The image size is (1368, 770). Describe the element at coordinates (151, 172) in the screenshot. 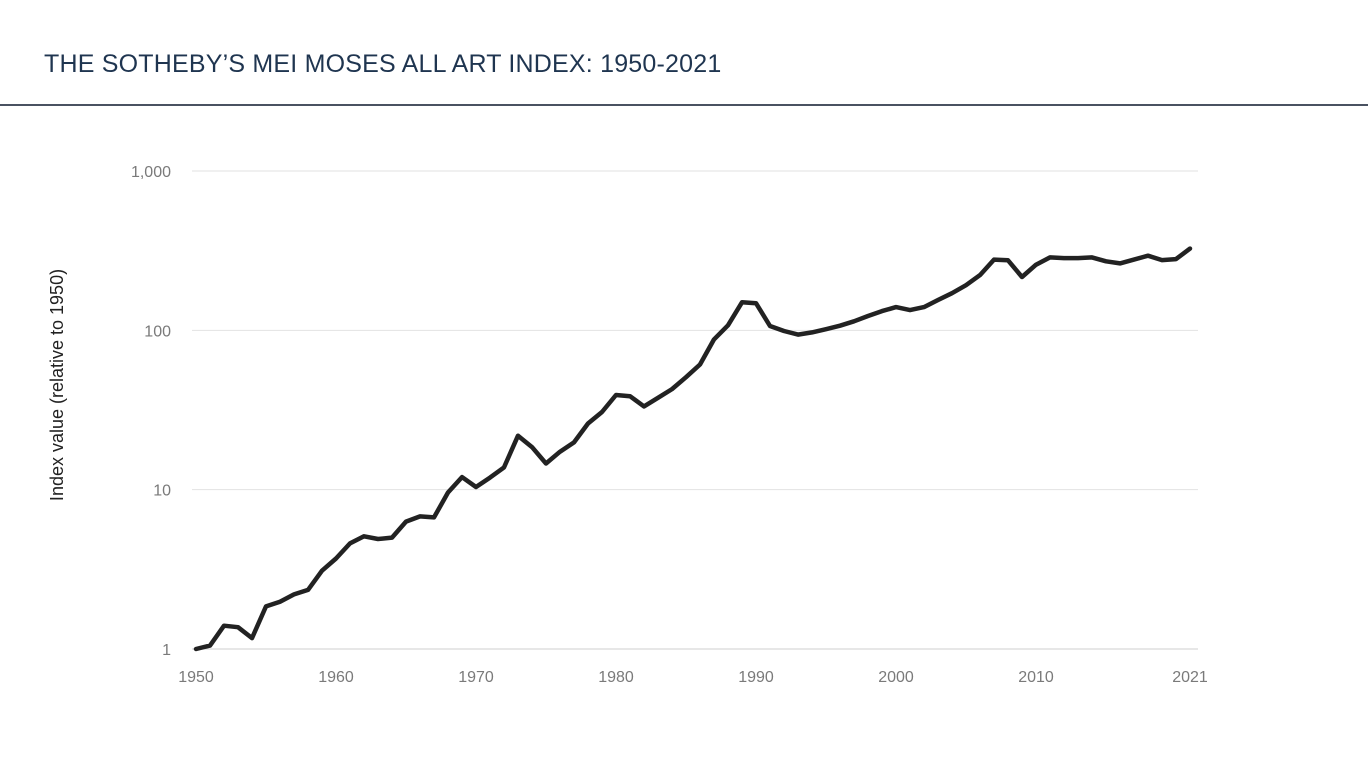

I see `y-tick-label: 1,000` at that location.